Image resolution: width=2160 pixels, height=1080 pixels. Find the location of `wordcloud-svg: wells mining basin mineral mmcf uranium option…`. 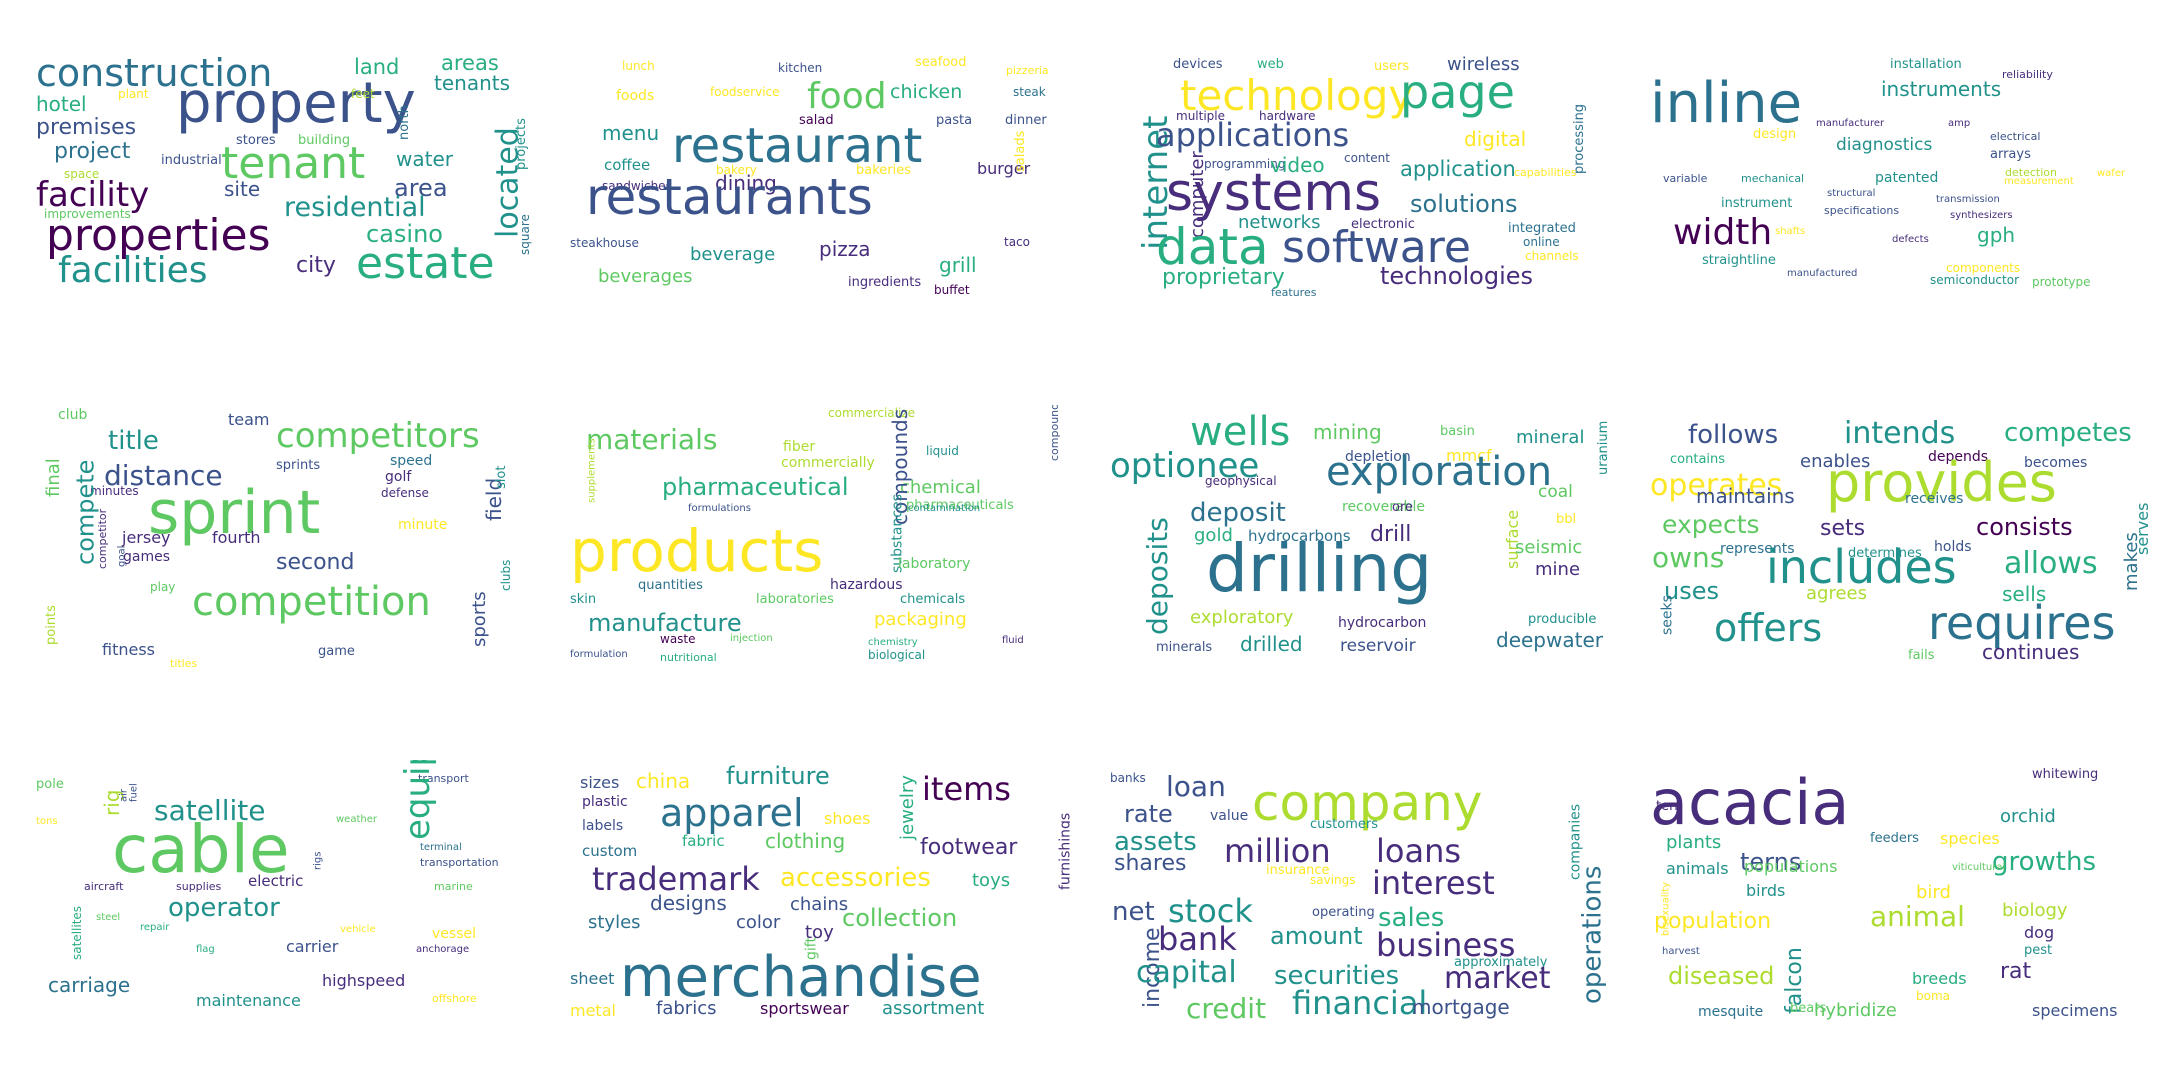

wordcloud-svg: wells mining basin mineral mmcf uranium option… is located at coordinates (1360, 532).